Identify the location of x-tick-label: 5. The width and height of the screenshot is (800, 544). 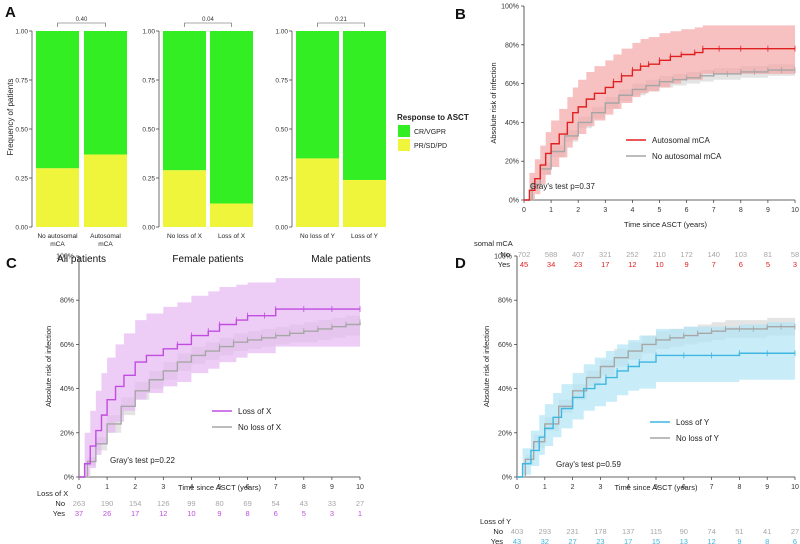
(660, 210).